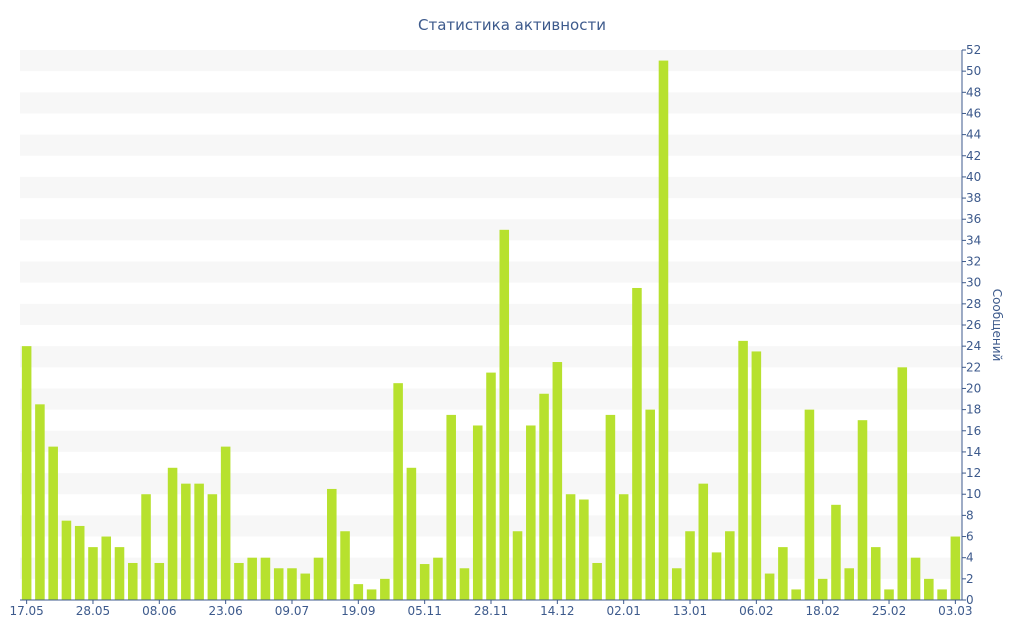 This screenshot has width=1024, height=640. Describe the element at coordinates (970, 579) in the screenshot. I see `y-tick-label: 2` at that location.